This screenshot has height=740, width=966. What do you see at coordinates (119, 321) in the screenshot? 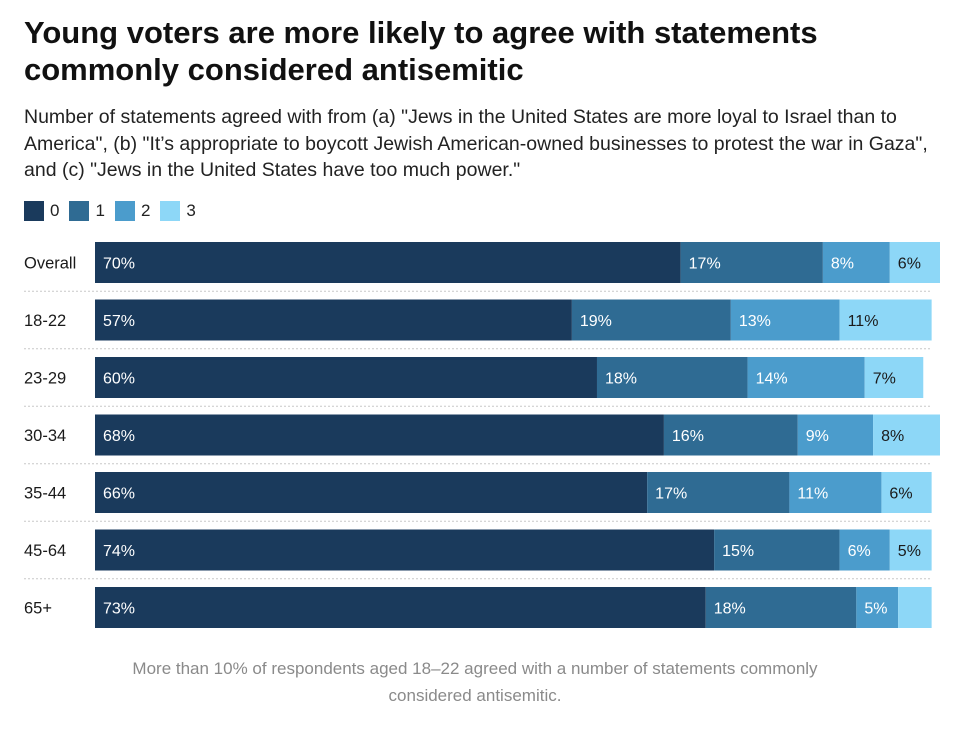
I see `data-label: 57%` at bounding box center [119, 321].